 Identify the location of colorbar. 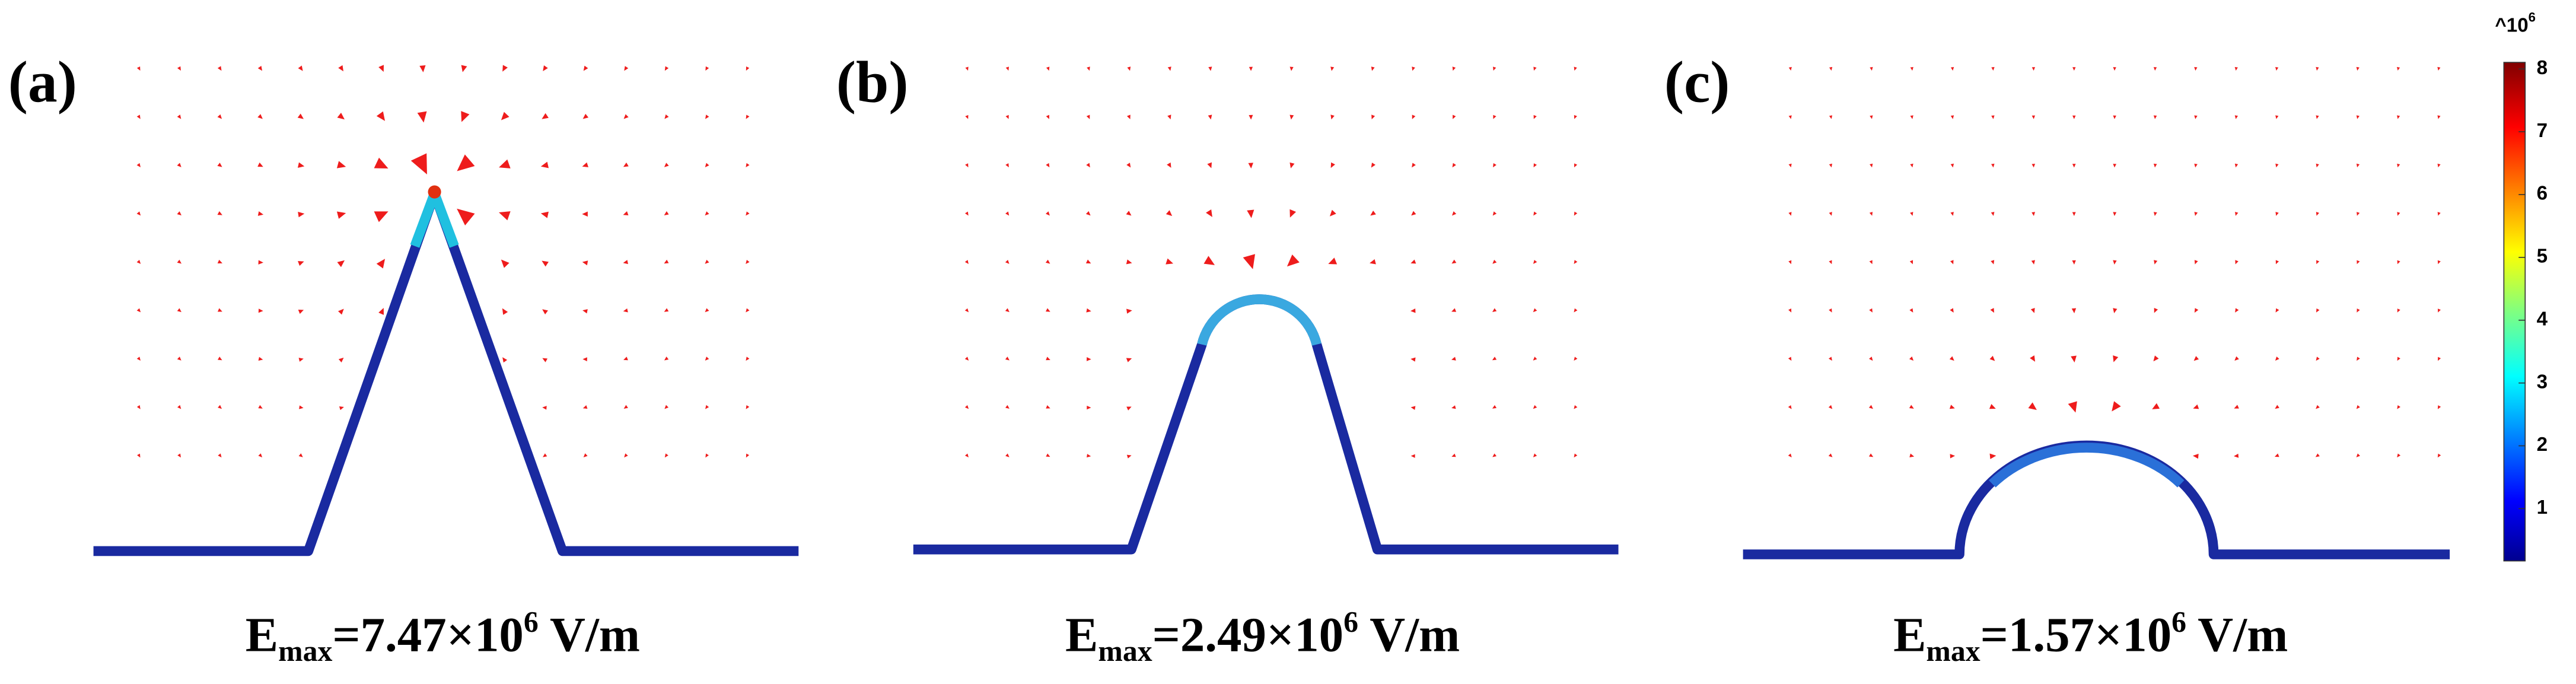
(2514, 312).